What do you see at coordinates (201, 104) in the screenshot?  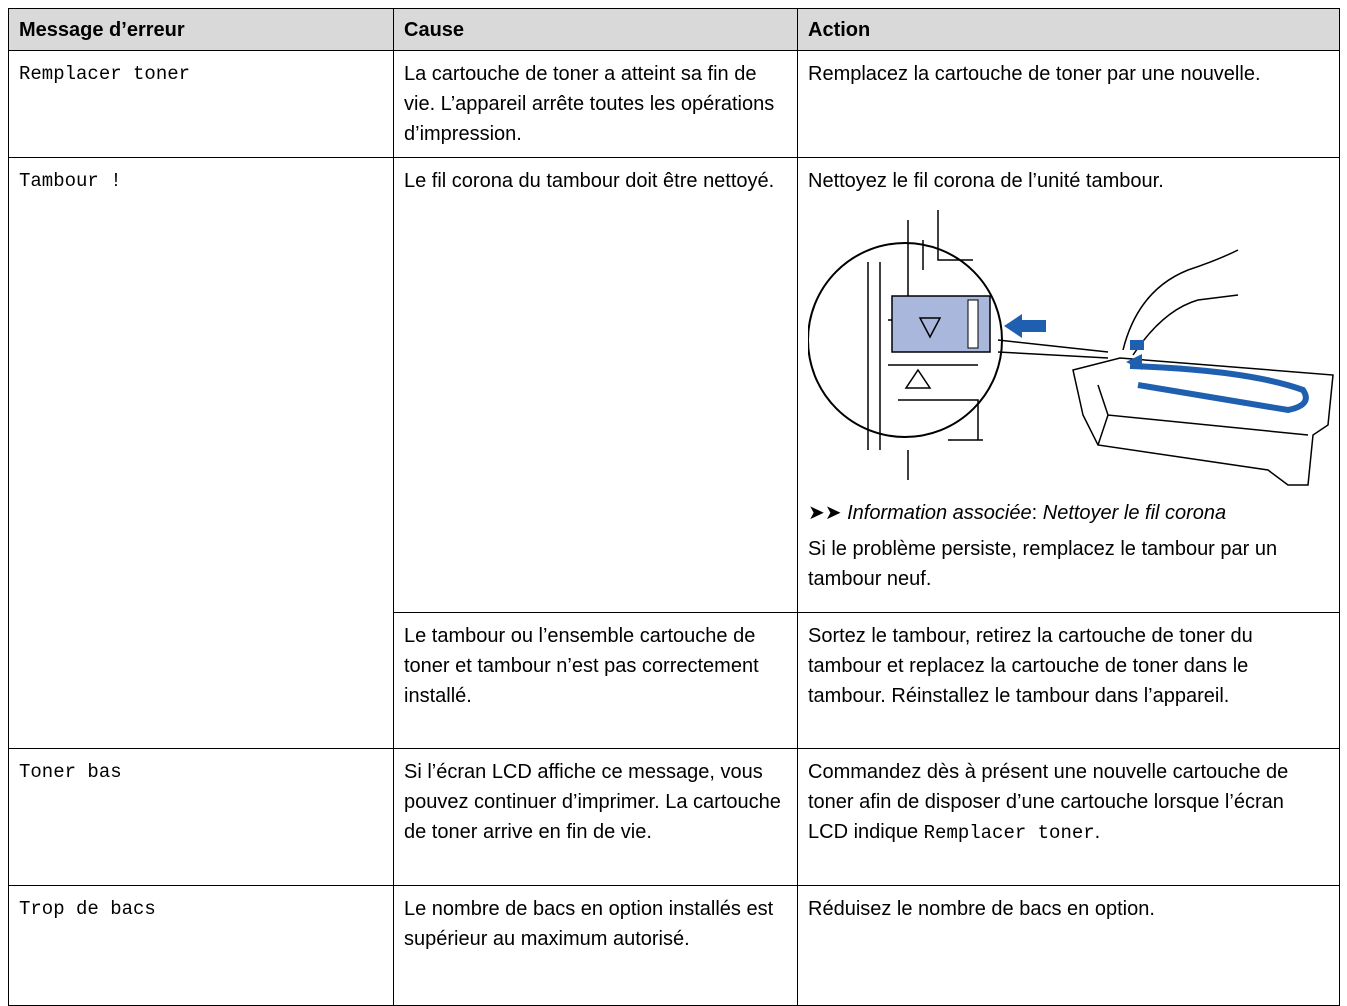 I see `message: Remplacer toner` at bounding box center [201, 104].